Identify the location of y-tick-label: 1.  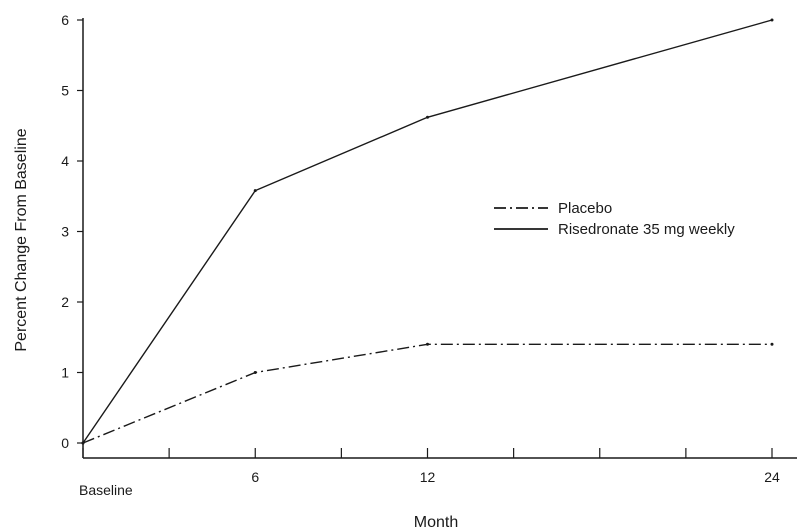
(65, 373).